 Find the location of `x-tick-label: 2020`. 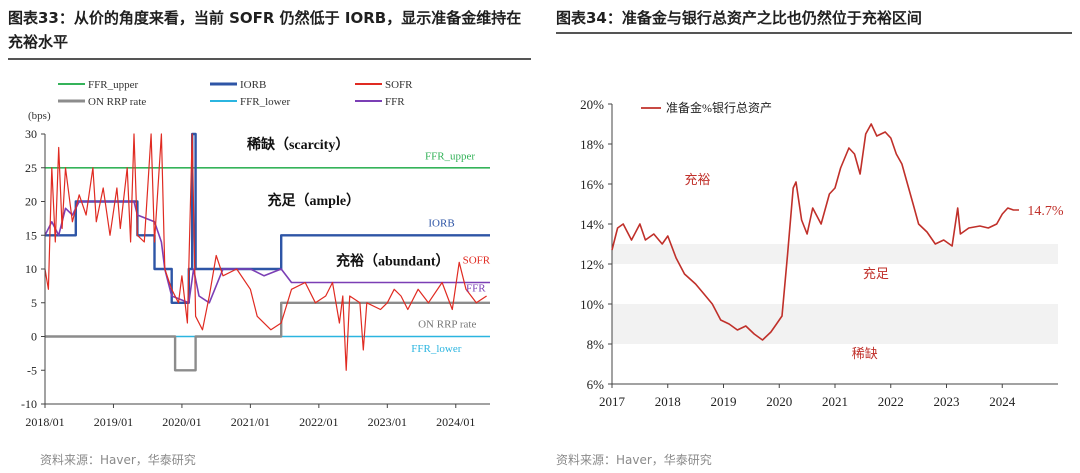

x-tick-label: 2020 is located at coordinates (779, 401).